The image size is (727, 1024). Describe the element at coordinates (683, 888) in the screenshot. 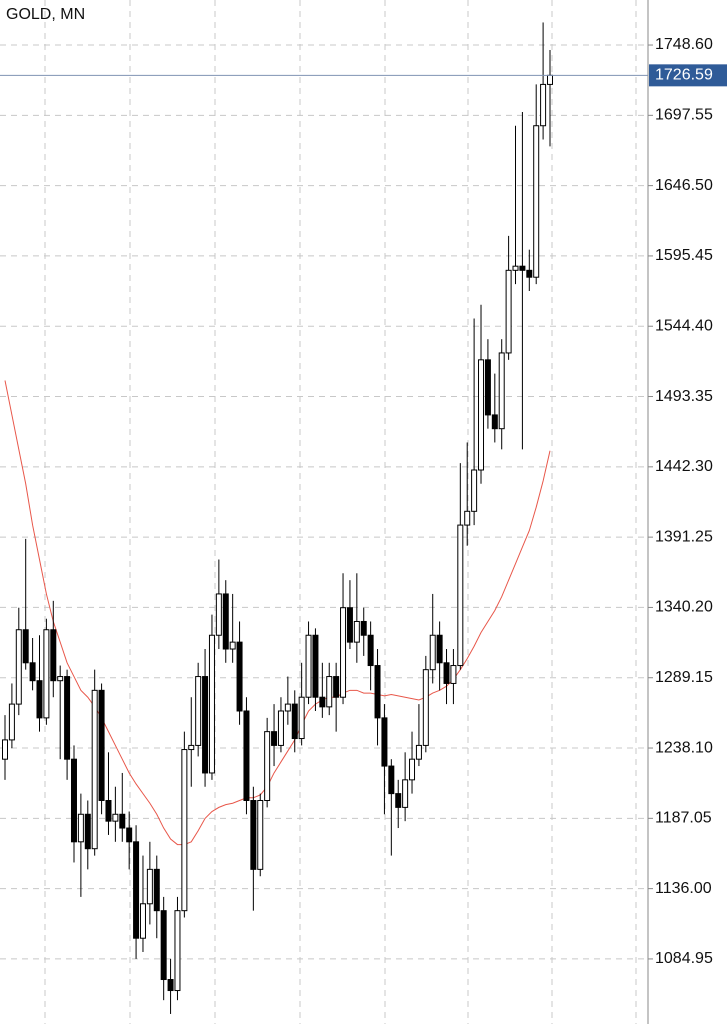

I see `y-tick-label: 1136.00` at that location.